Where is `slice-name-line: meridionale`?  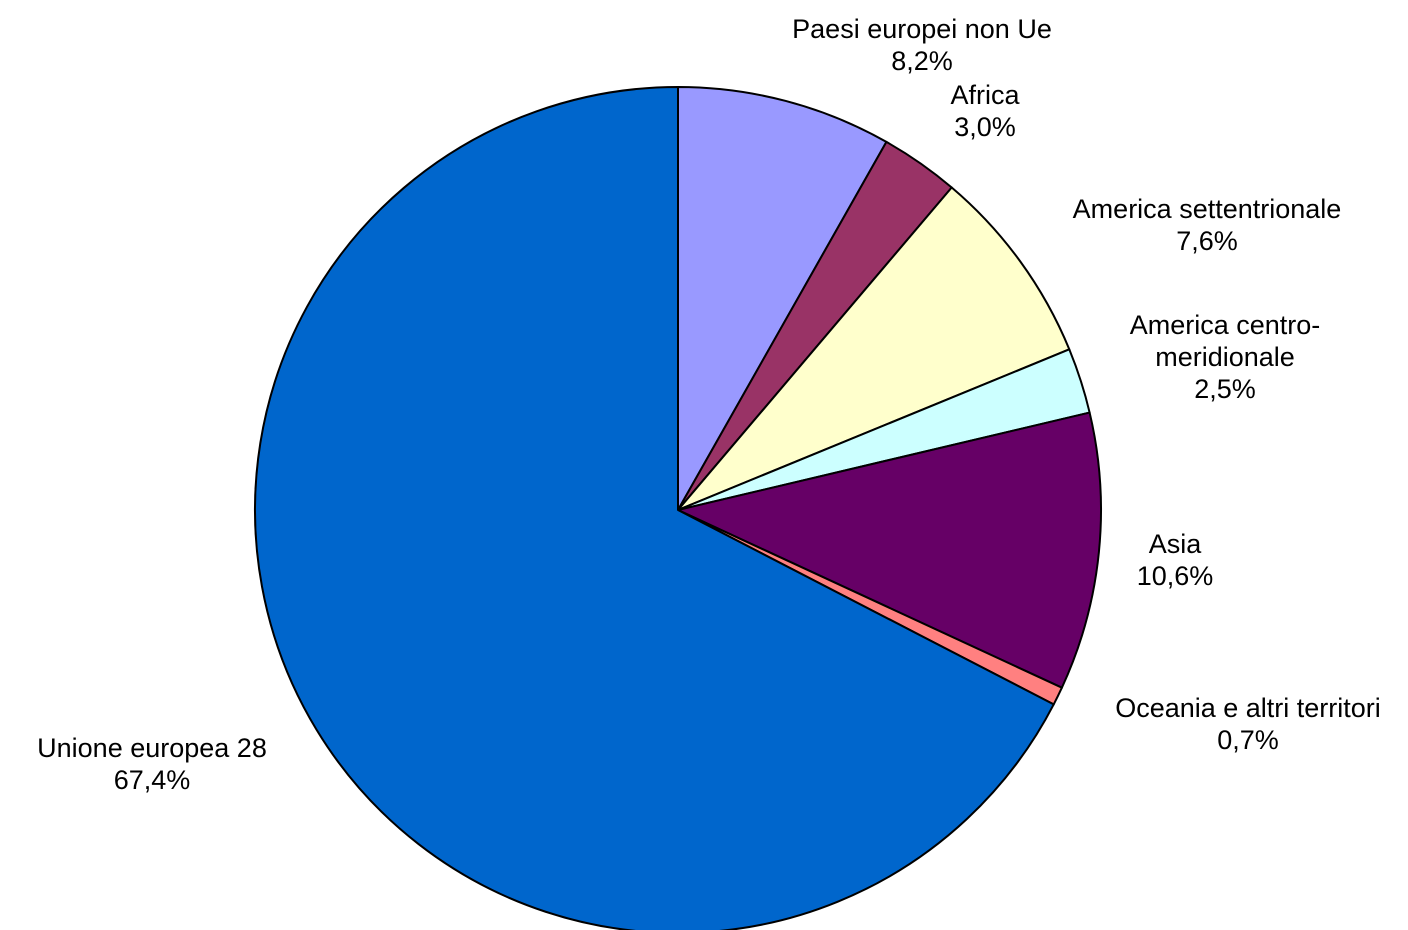 slice-name-line: meridionale is located at coordinates (1225, 357).